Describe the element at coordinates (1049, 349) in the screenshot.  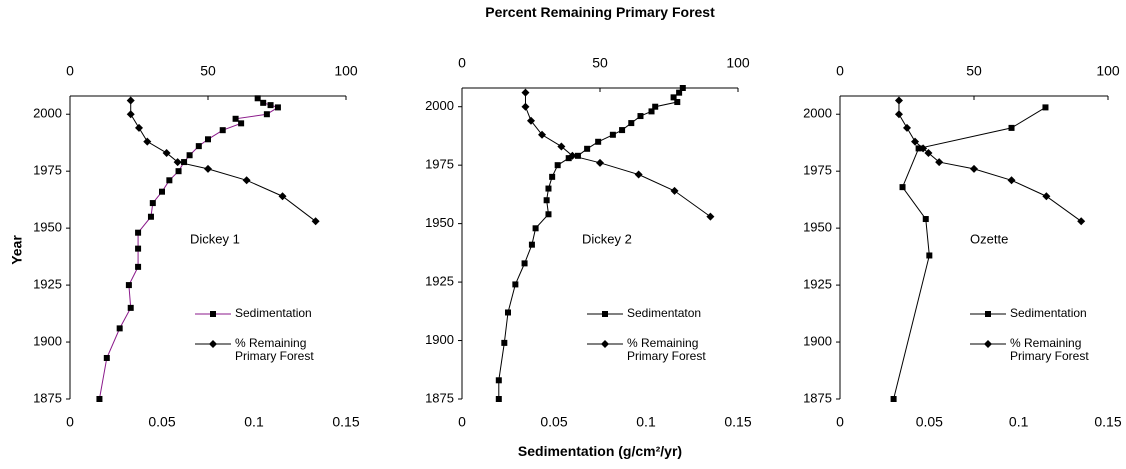
I see `legend-label: % Remaining Primary Forest` at that location.